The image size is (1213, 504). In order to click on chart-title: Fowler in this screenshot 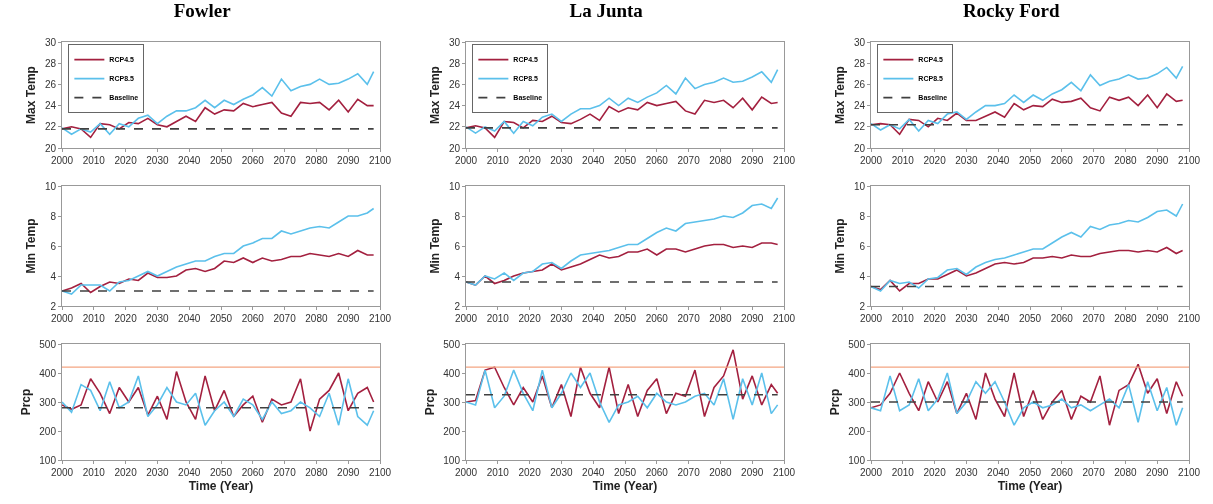, I will do `click(202, 11)`.